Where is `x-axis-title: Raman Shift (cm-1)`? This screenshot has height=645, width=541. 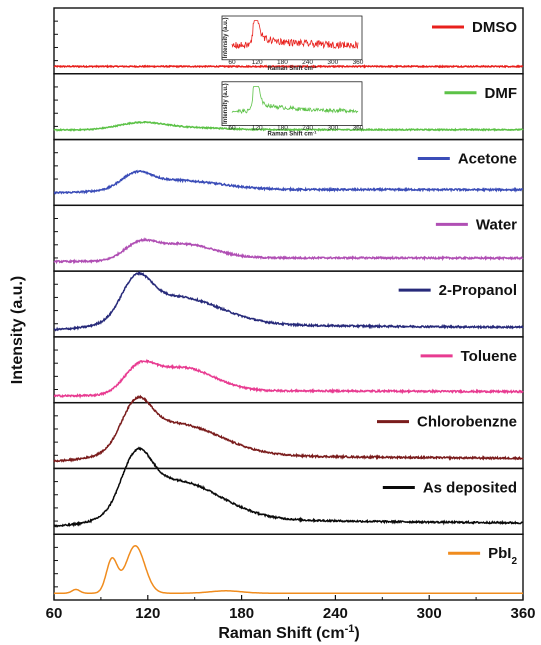 x-axis-title: Raman Shift (cm-1) is located at coordinates (288, 632).